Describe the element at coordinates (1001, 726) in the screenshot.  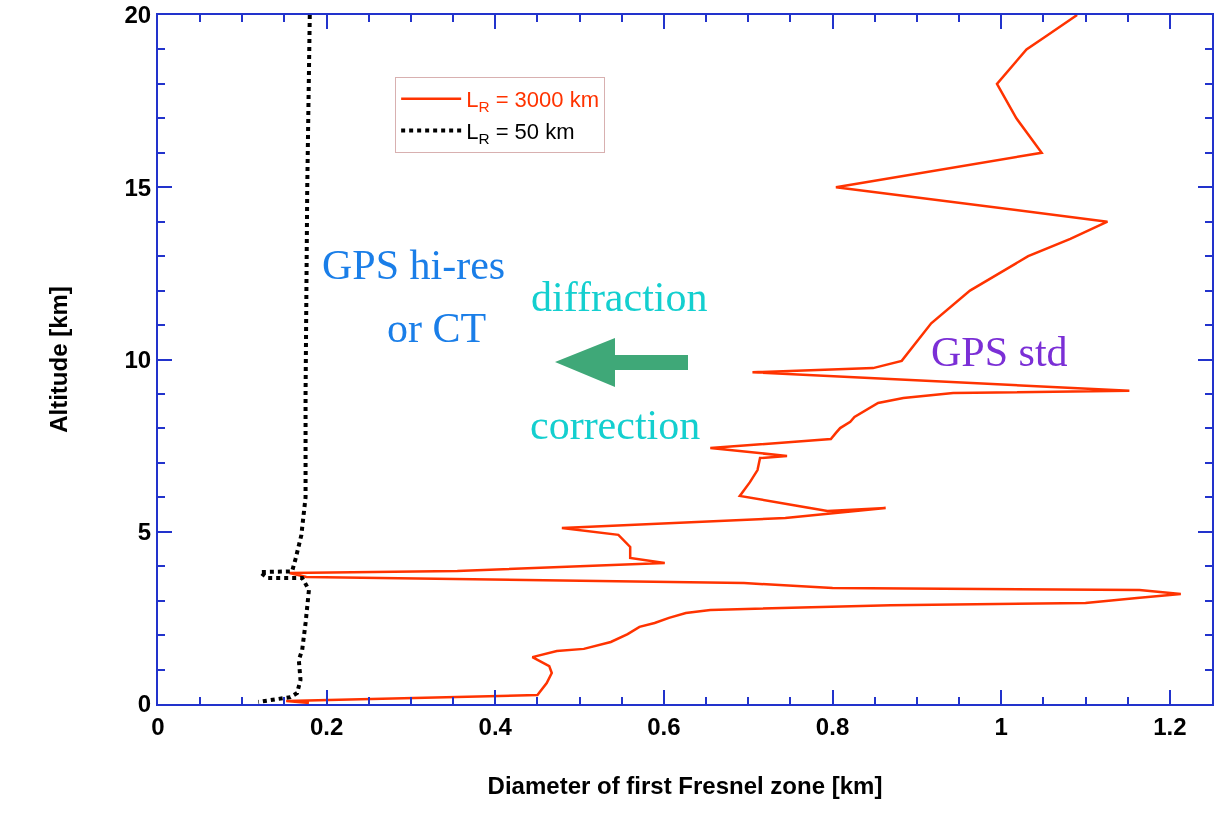
I see `x-tick-label: 1` at that location.